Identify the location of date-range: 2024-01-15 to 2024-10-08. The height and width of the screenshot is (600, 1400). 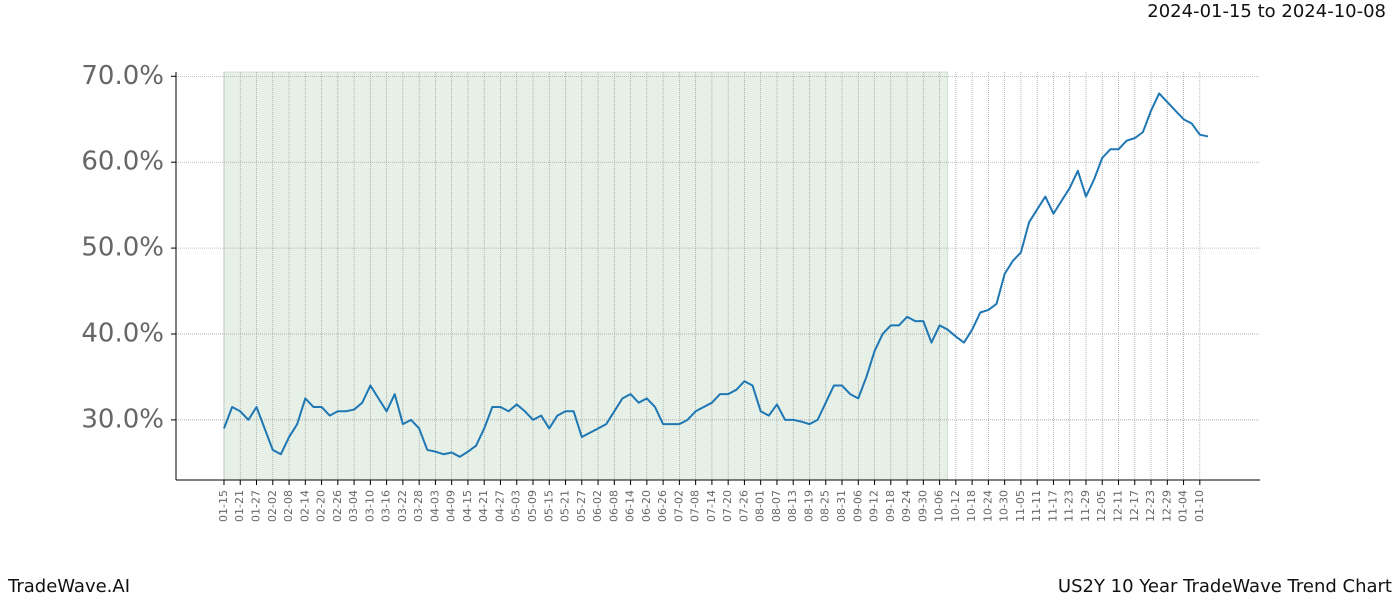
(1266, 11).